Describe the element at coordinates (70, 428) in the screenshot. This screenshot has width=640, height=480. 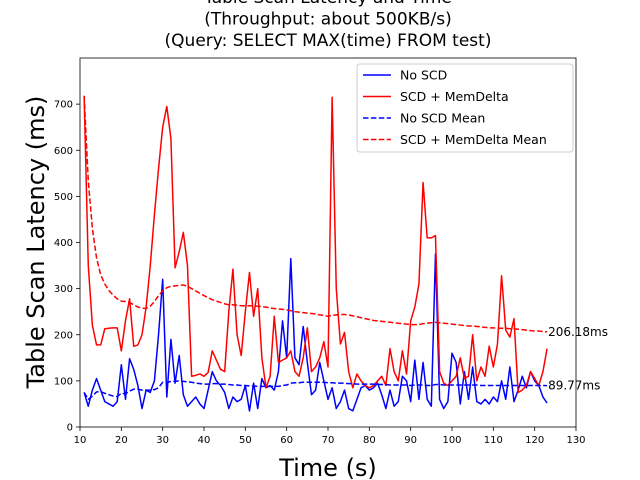
I see `y-tick-label: 0` at that location.